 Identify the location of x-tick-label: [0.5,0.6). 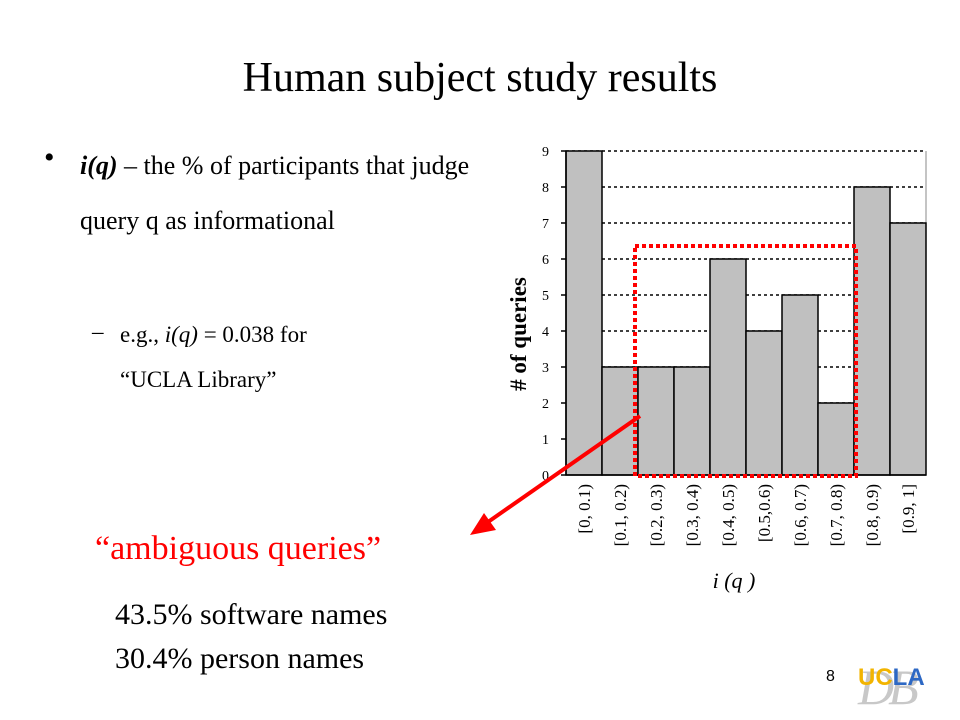
(764, 513).